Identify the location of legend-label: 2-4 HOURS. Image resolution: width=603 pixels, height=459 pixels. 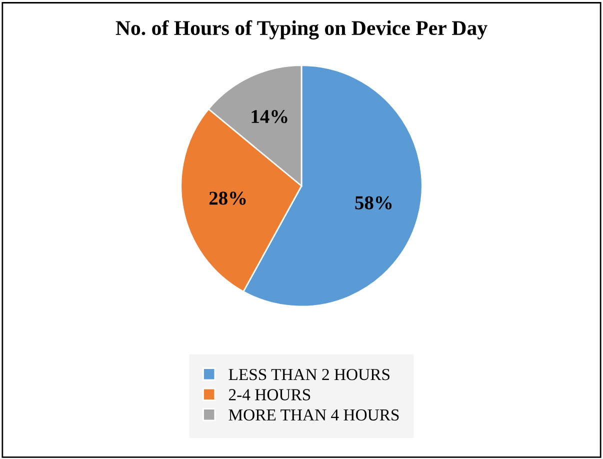
(269, 394).